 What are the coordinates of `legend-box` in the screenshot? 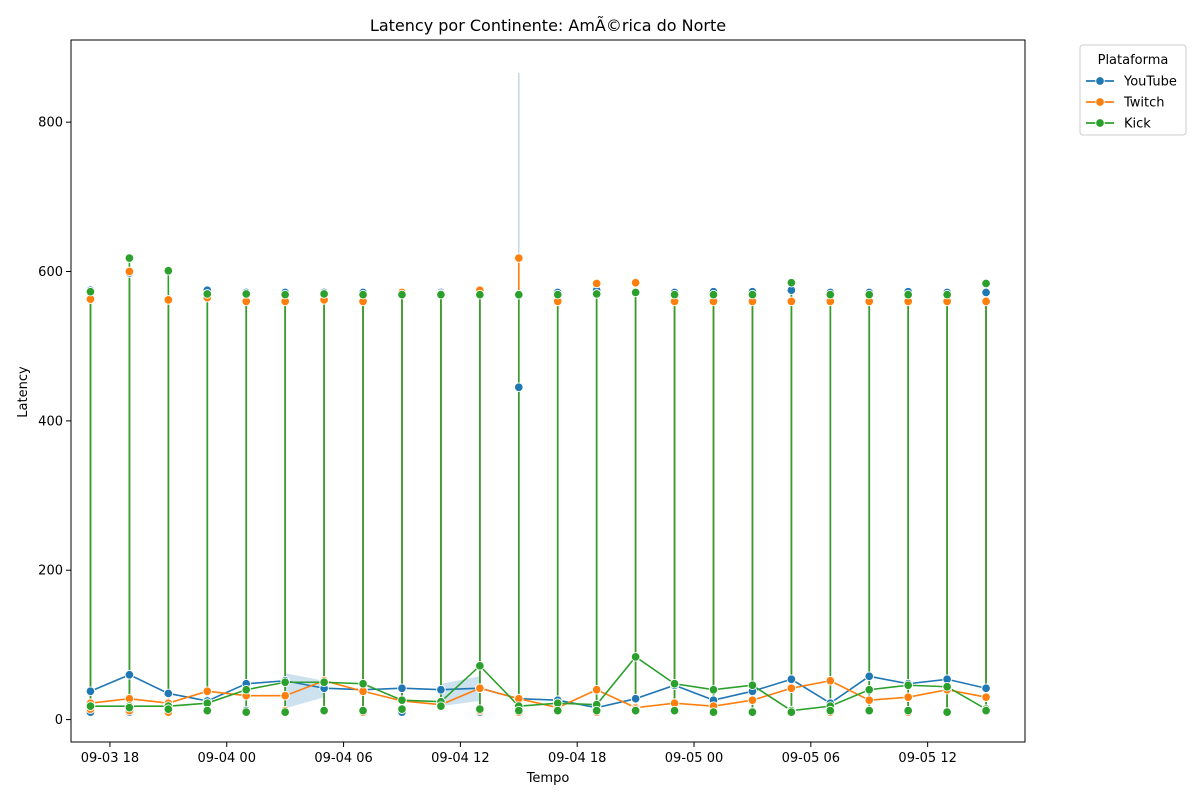 It's located at (1133, 90).